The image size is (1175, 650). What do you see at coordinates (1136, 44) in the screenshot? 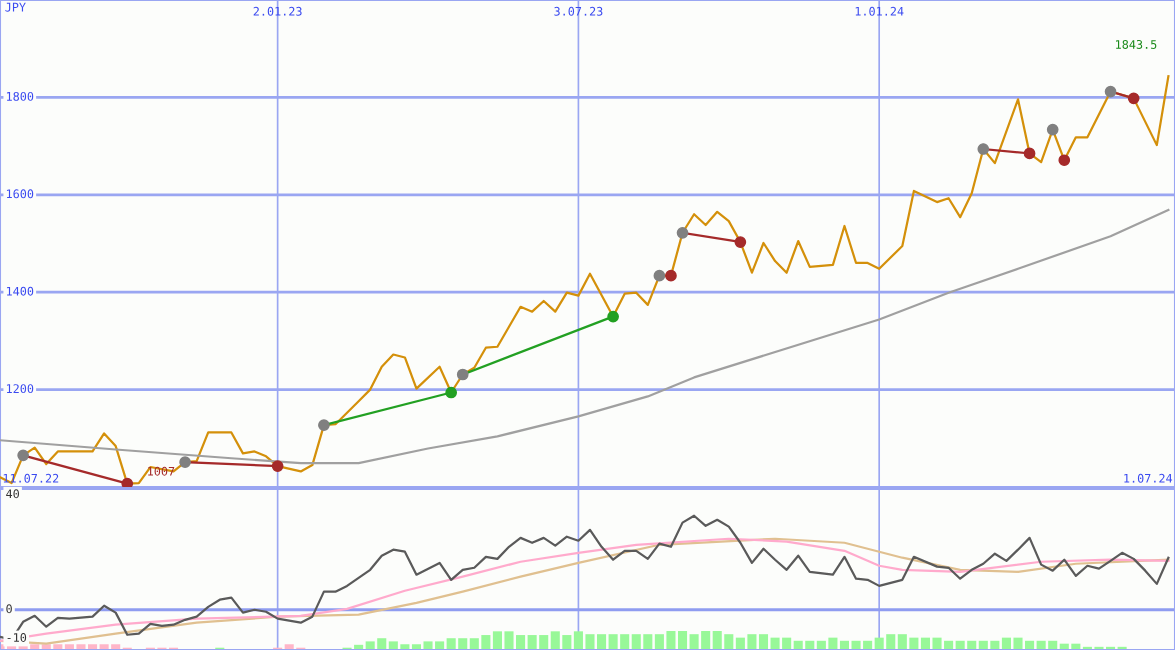
I see `annotation: 1843.5` at bounding box center [1136, 44].